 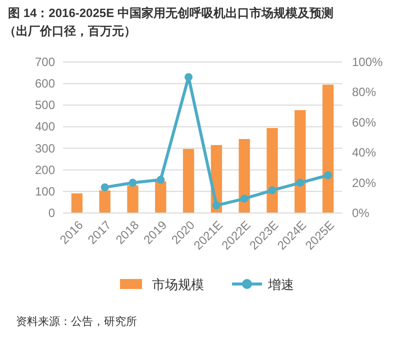 I want to click on y2-tick-label: 0%, so click(x=361, y=213).